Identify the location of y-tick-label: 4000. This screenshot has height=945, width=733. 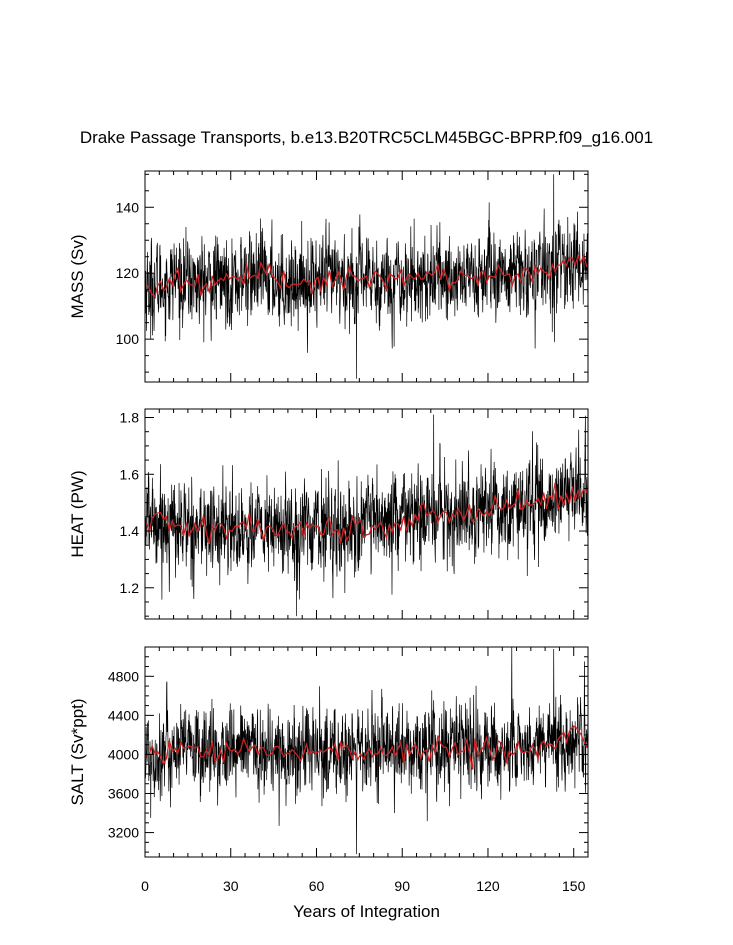
(123, 754).